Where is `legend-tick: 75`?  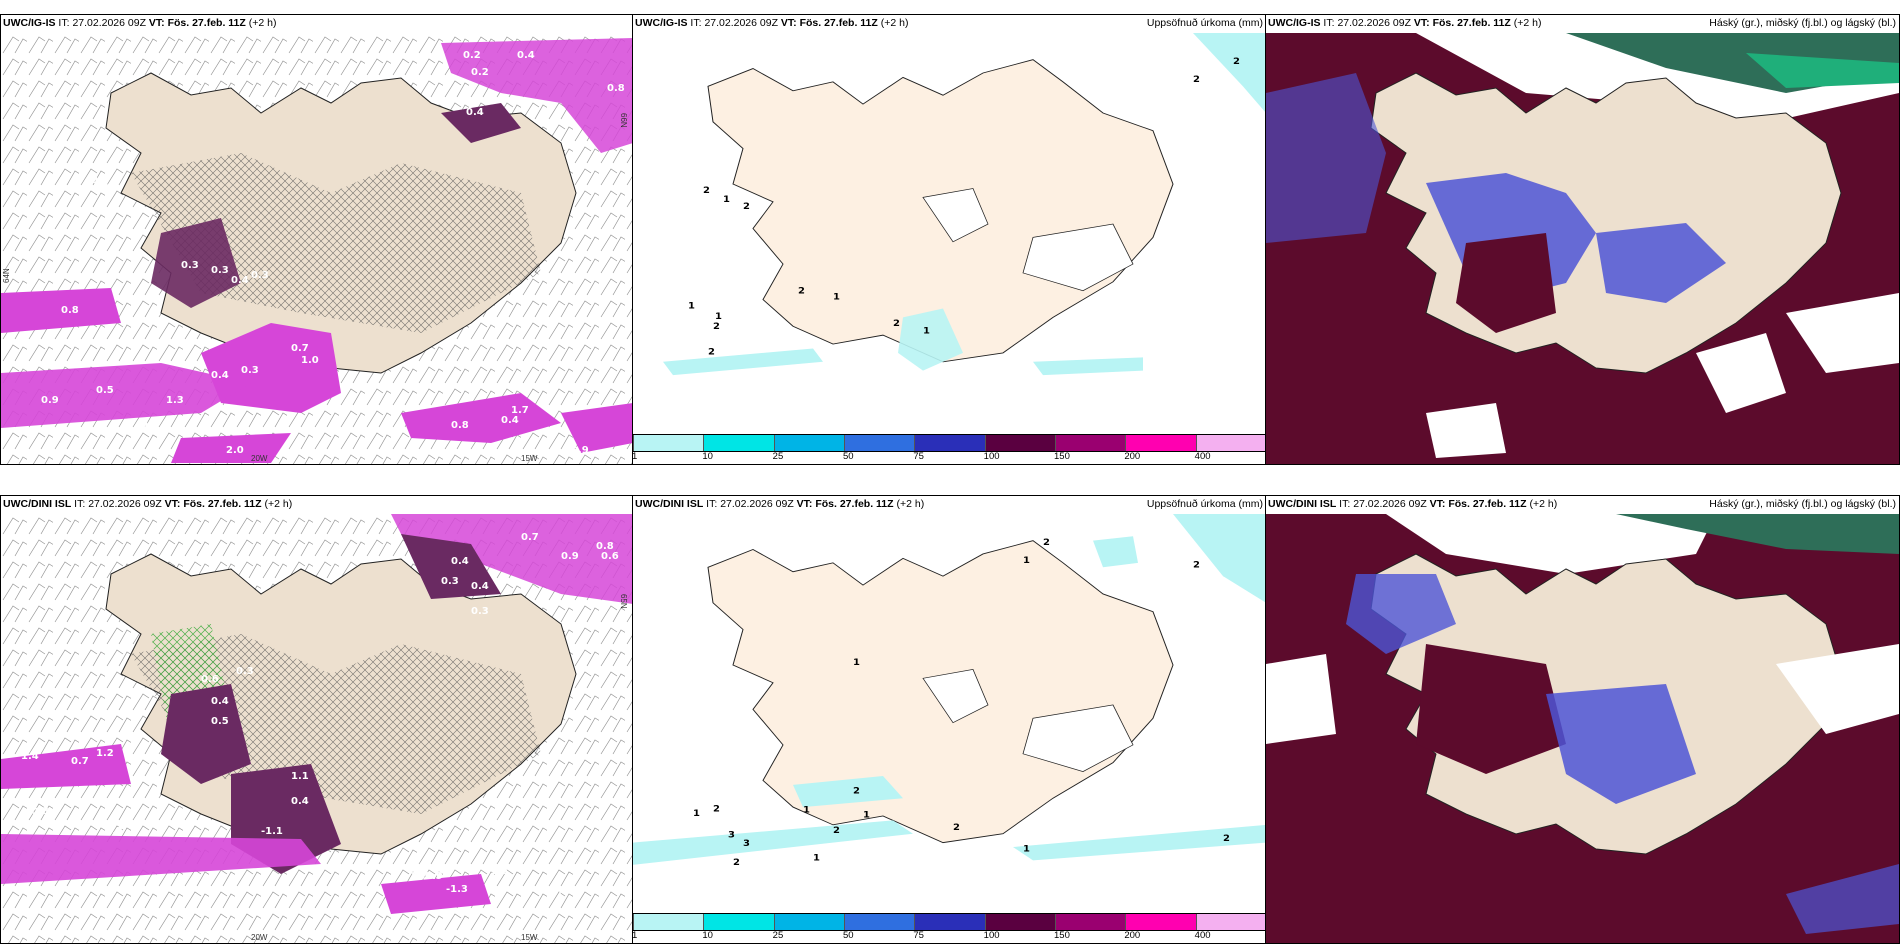 legend-tick: 75 is located at coordinates (918, 456).